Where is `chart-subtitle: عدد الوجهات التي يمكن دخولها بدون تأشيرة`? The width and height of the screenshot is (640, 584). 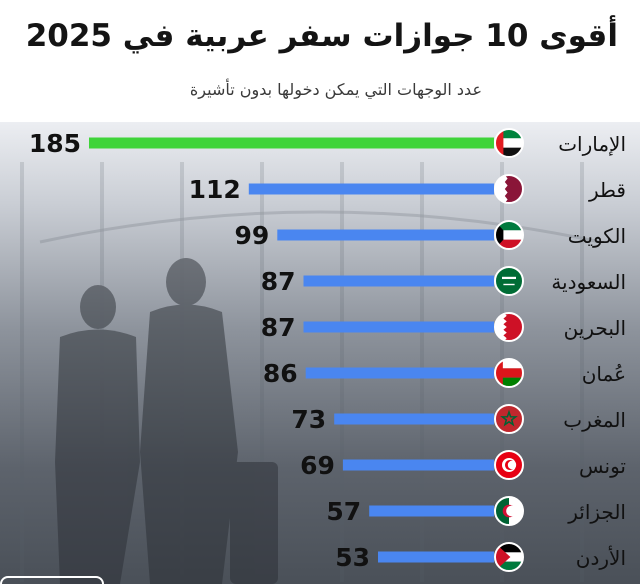
chart-subtitle: عدد الوجهات التي يمكن دخولها بدون تأشيرة is located at coordinates (335, 89).